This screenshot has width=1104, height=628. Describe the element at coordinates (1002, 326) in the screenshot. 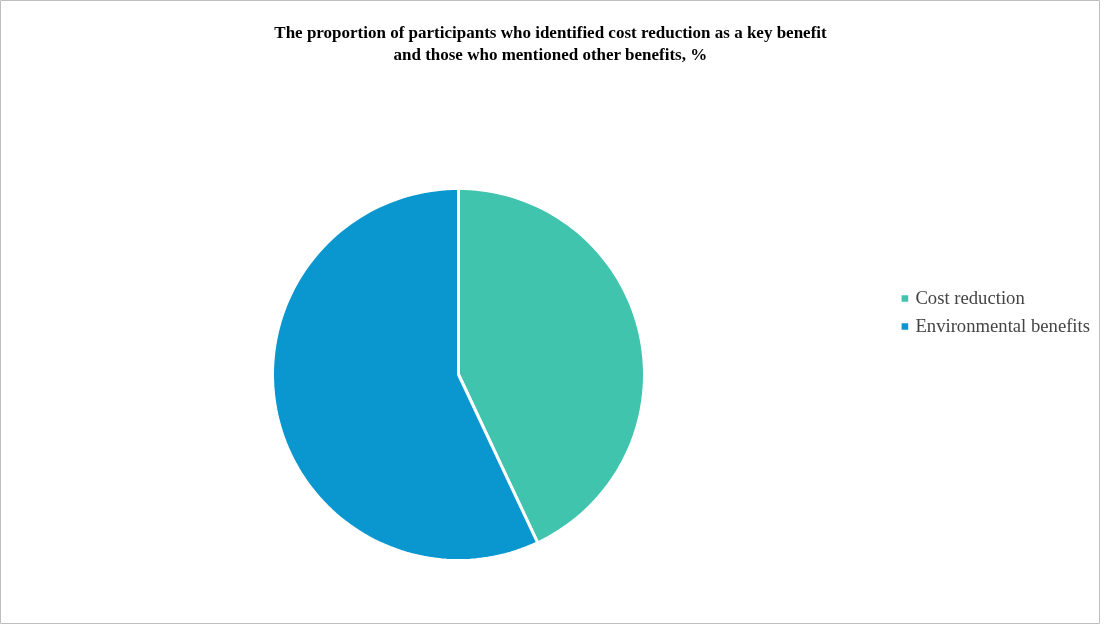

I see `legend-label: Environmental benefits` at that location.